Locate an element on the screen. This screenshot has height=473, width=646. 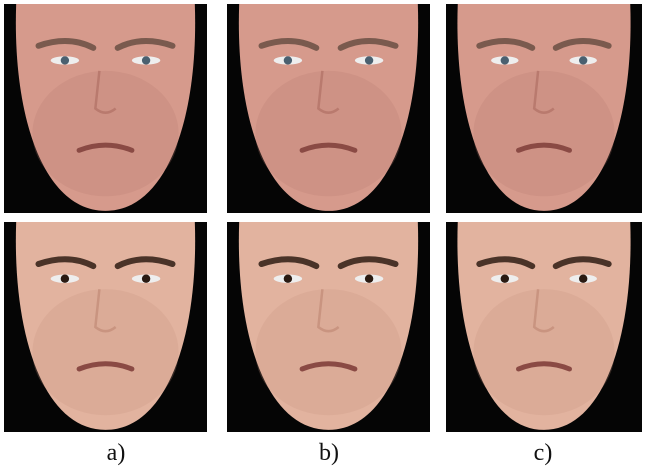
panel-label: a) is located at coordinates (116, 453).